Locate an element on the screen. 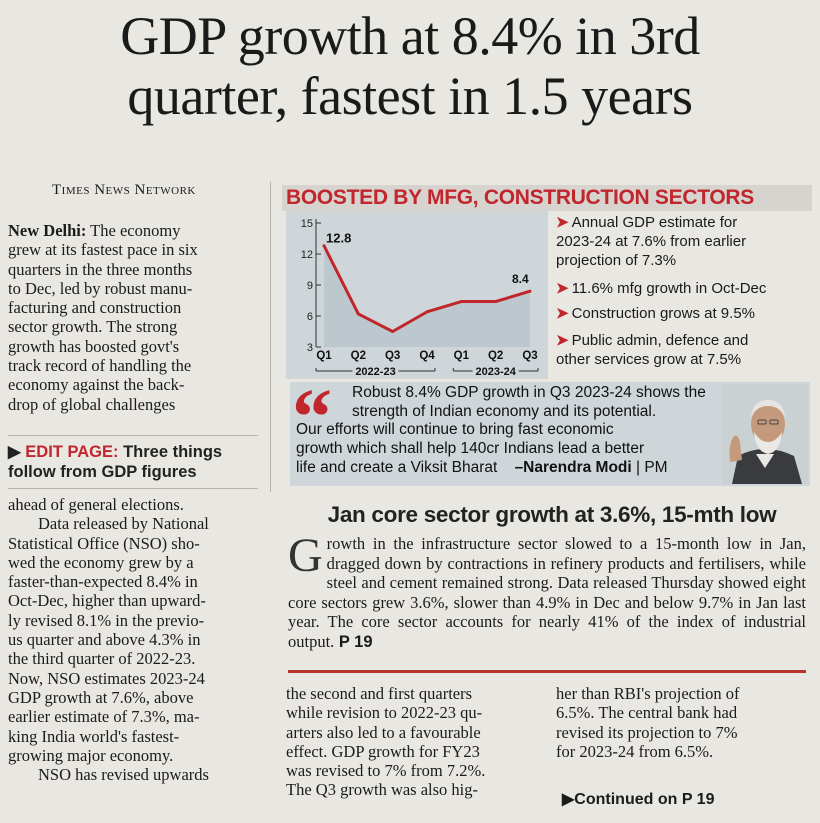  edit-page-label: EDIT PAGE: is located at coordinates (72, 452).